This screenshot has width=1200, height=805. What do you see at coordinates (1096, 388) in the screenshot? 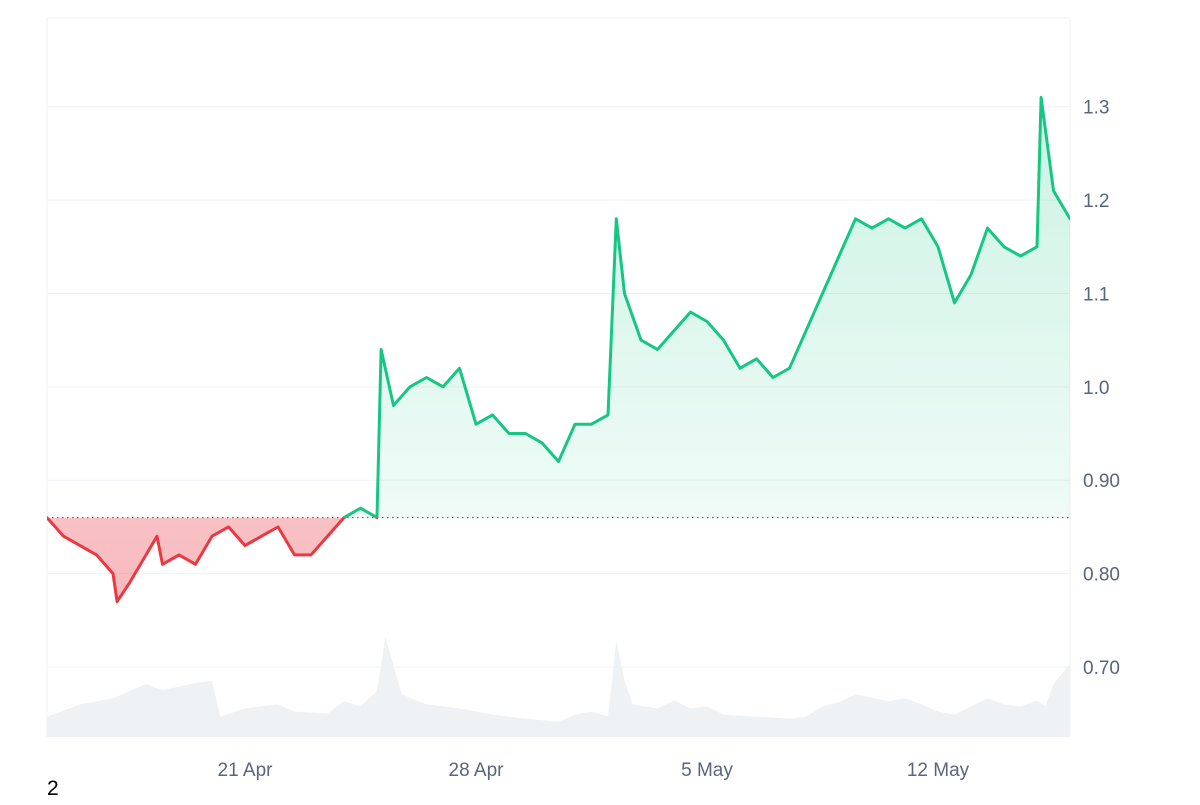
I see `y-tick-label: 1.0` at bounding box center [1096, 388].